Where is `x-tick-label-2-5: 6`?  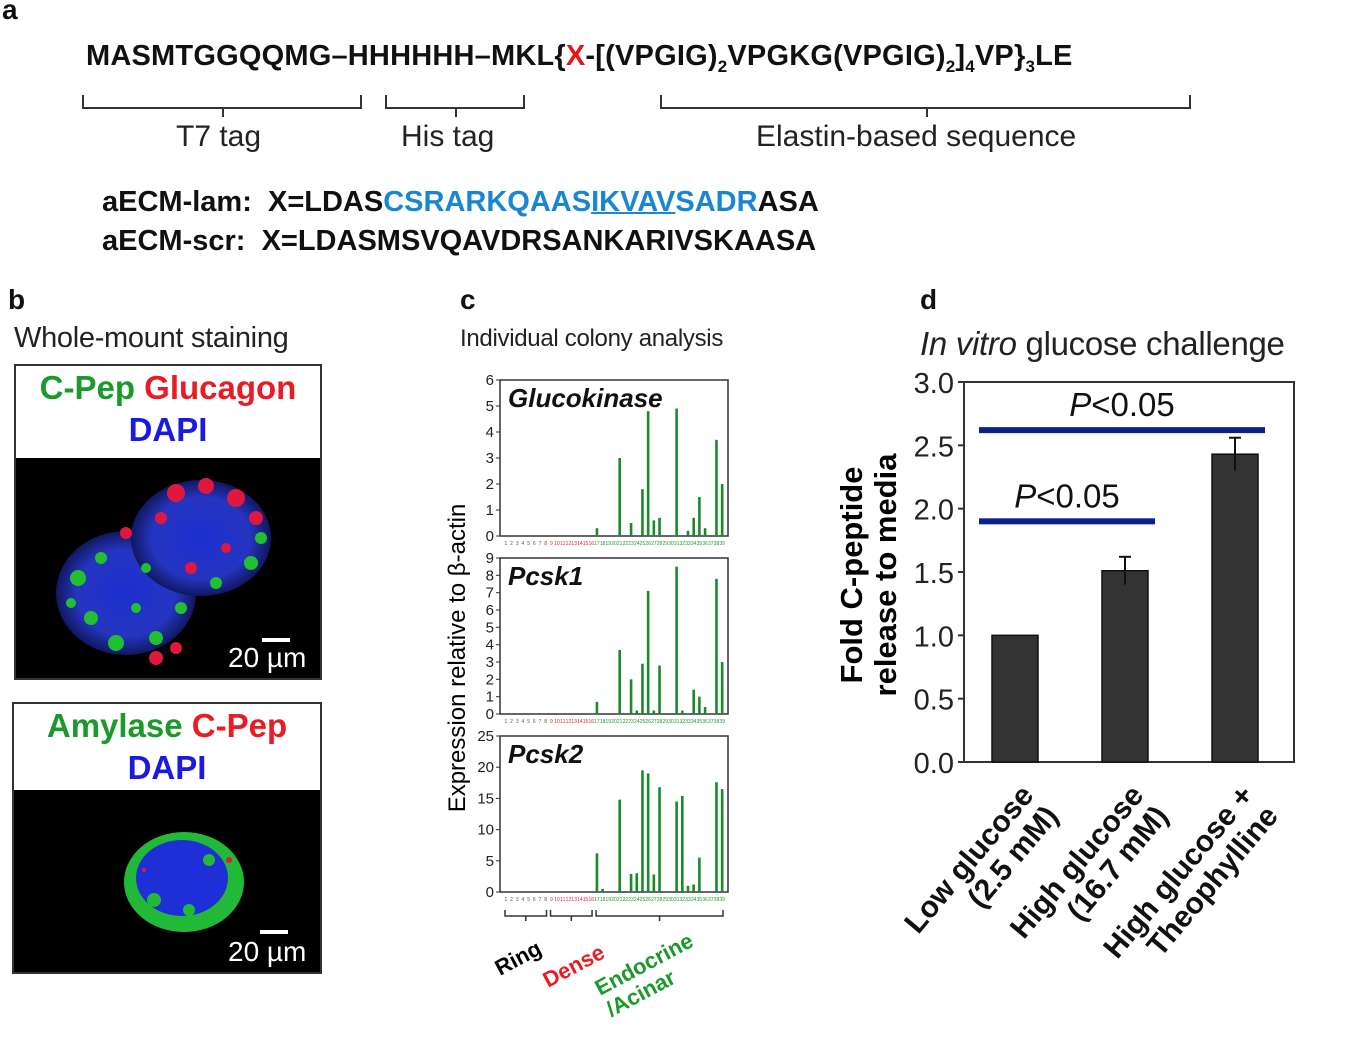
x-tick-label-2-5: 6 is located at coordinates (534, 900).